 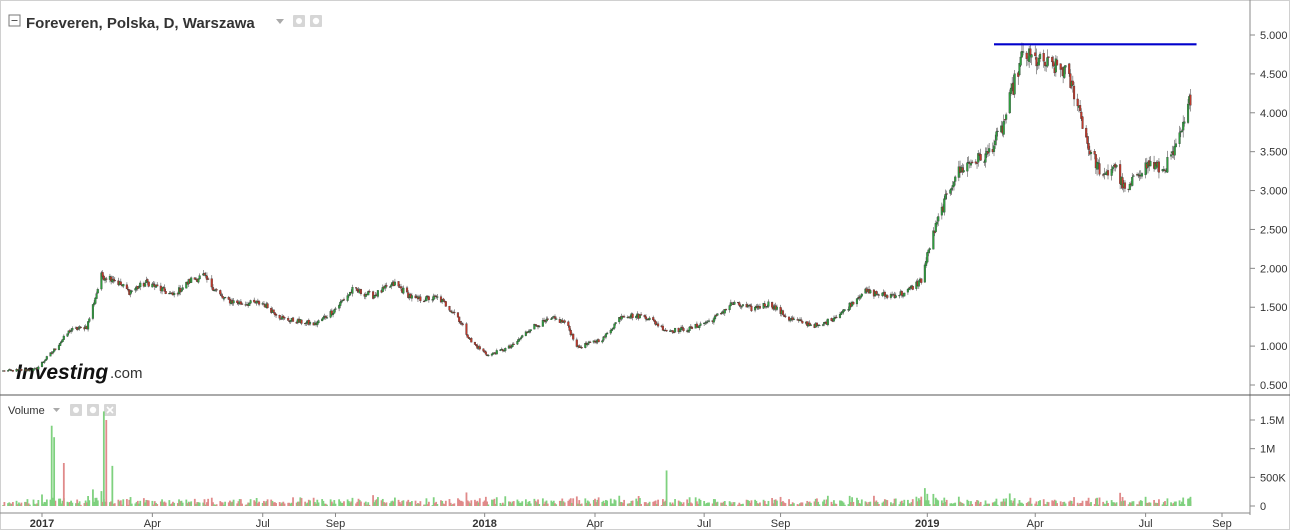 I want to click on title-dropdown-icon, so click(x=280, y=21).